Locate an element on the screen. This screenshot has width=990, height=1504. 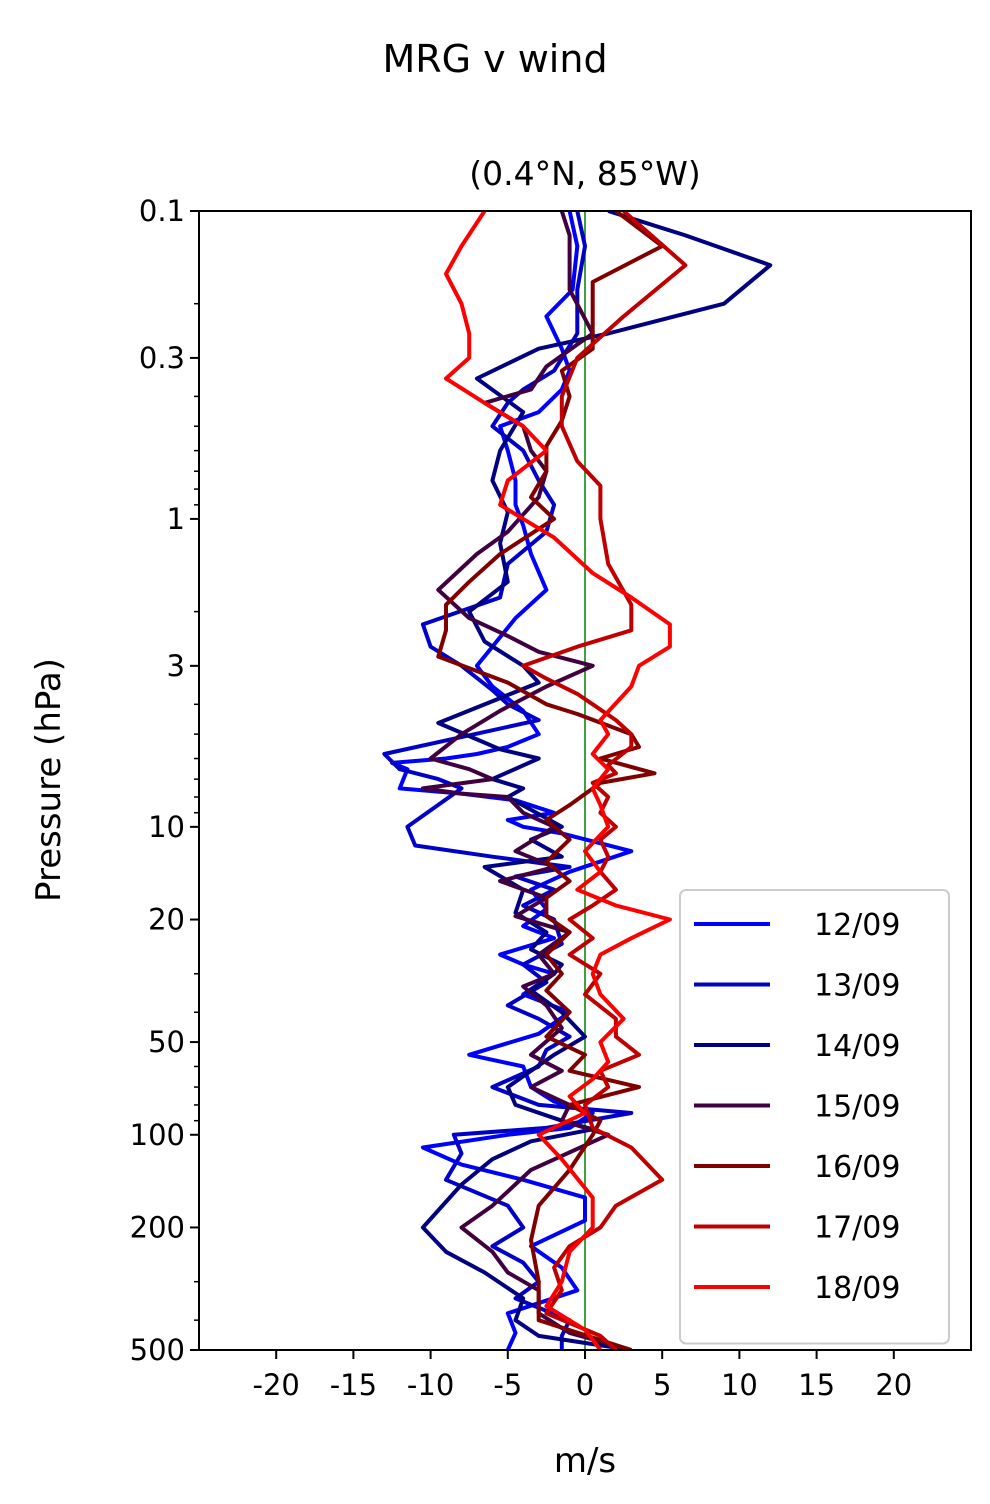
legend-box is located at coordinates (814, 1117).